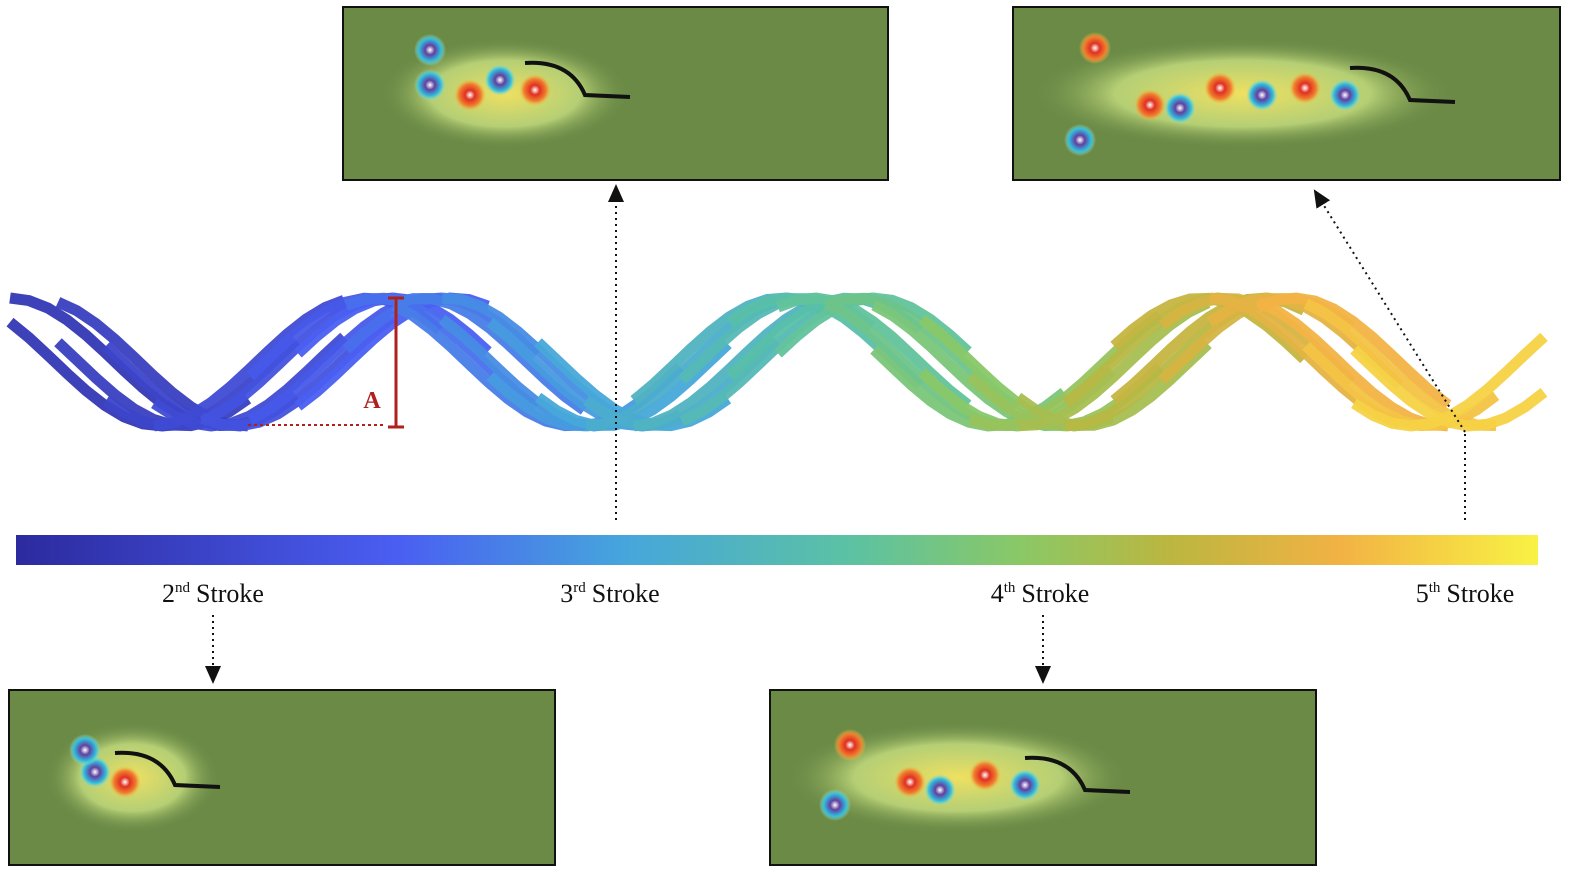  What do you see at coordinates (838, 593) in the screenshot?
I see `stroke-labels: 2nd Stroke 3rd Stroke 4th Stroke 5th Stroke` at bounding box center [838, 593].